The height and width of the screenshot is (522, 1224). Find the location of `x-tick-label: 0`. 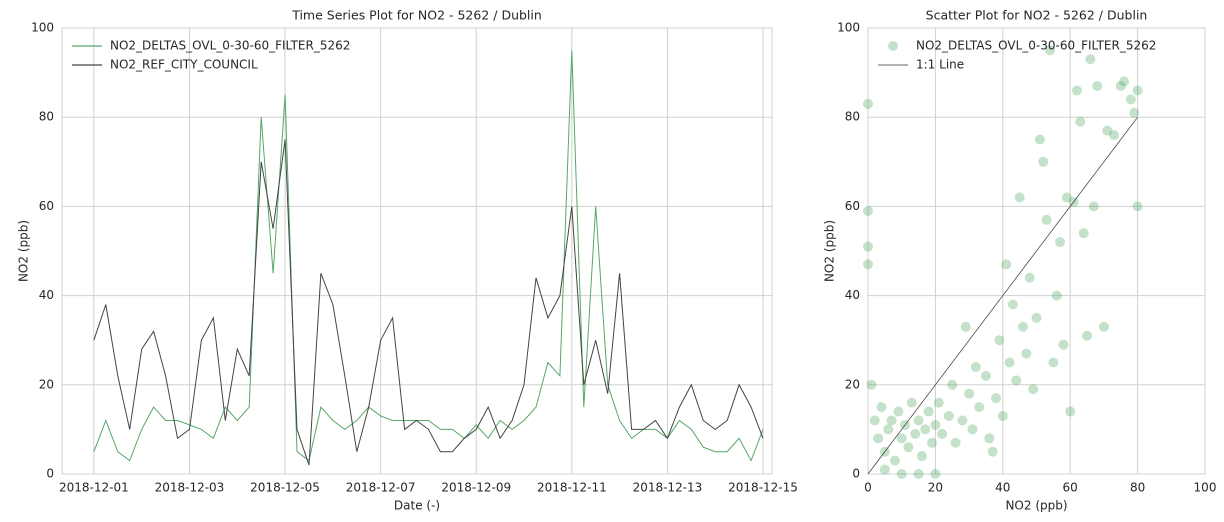

x-tick-label: 0 is located at coordinates (868, 488).